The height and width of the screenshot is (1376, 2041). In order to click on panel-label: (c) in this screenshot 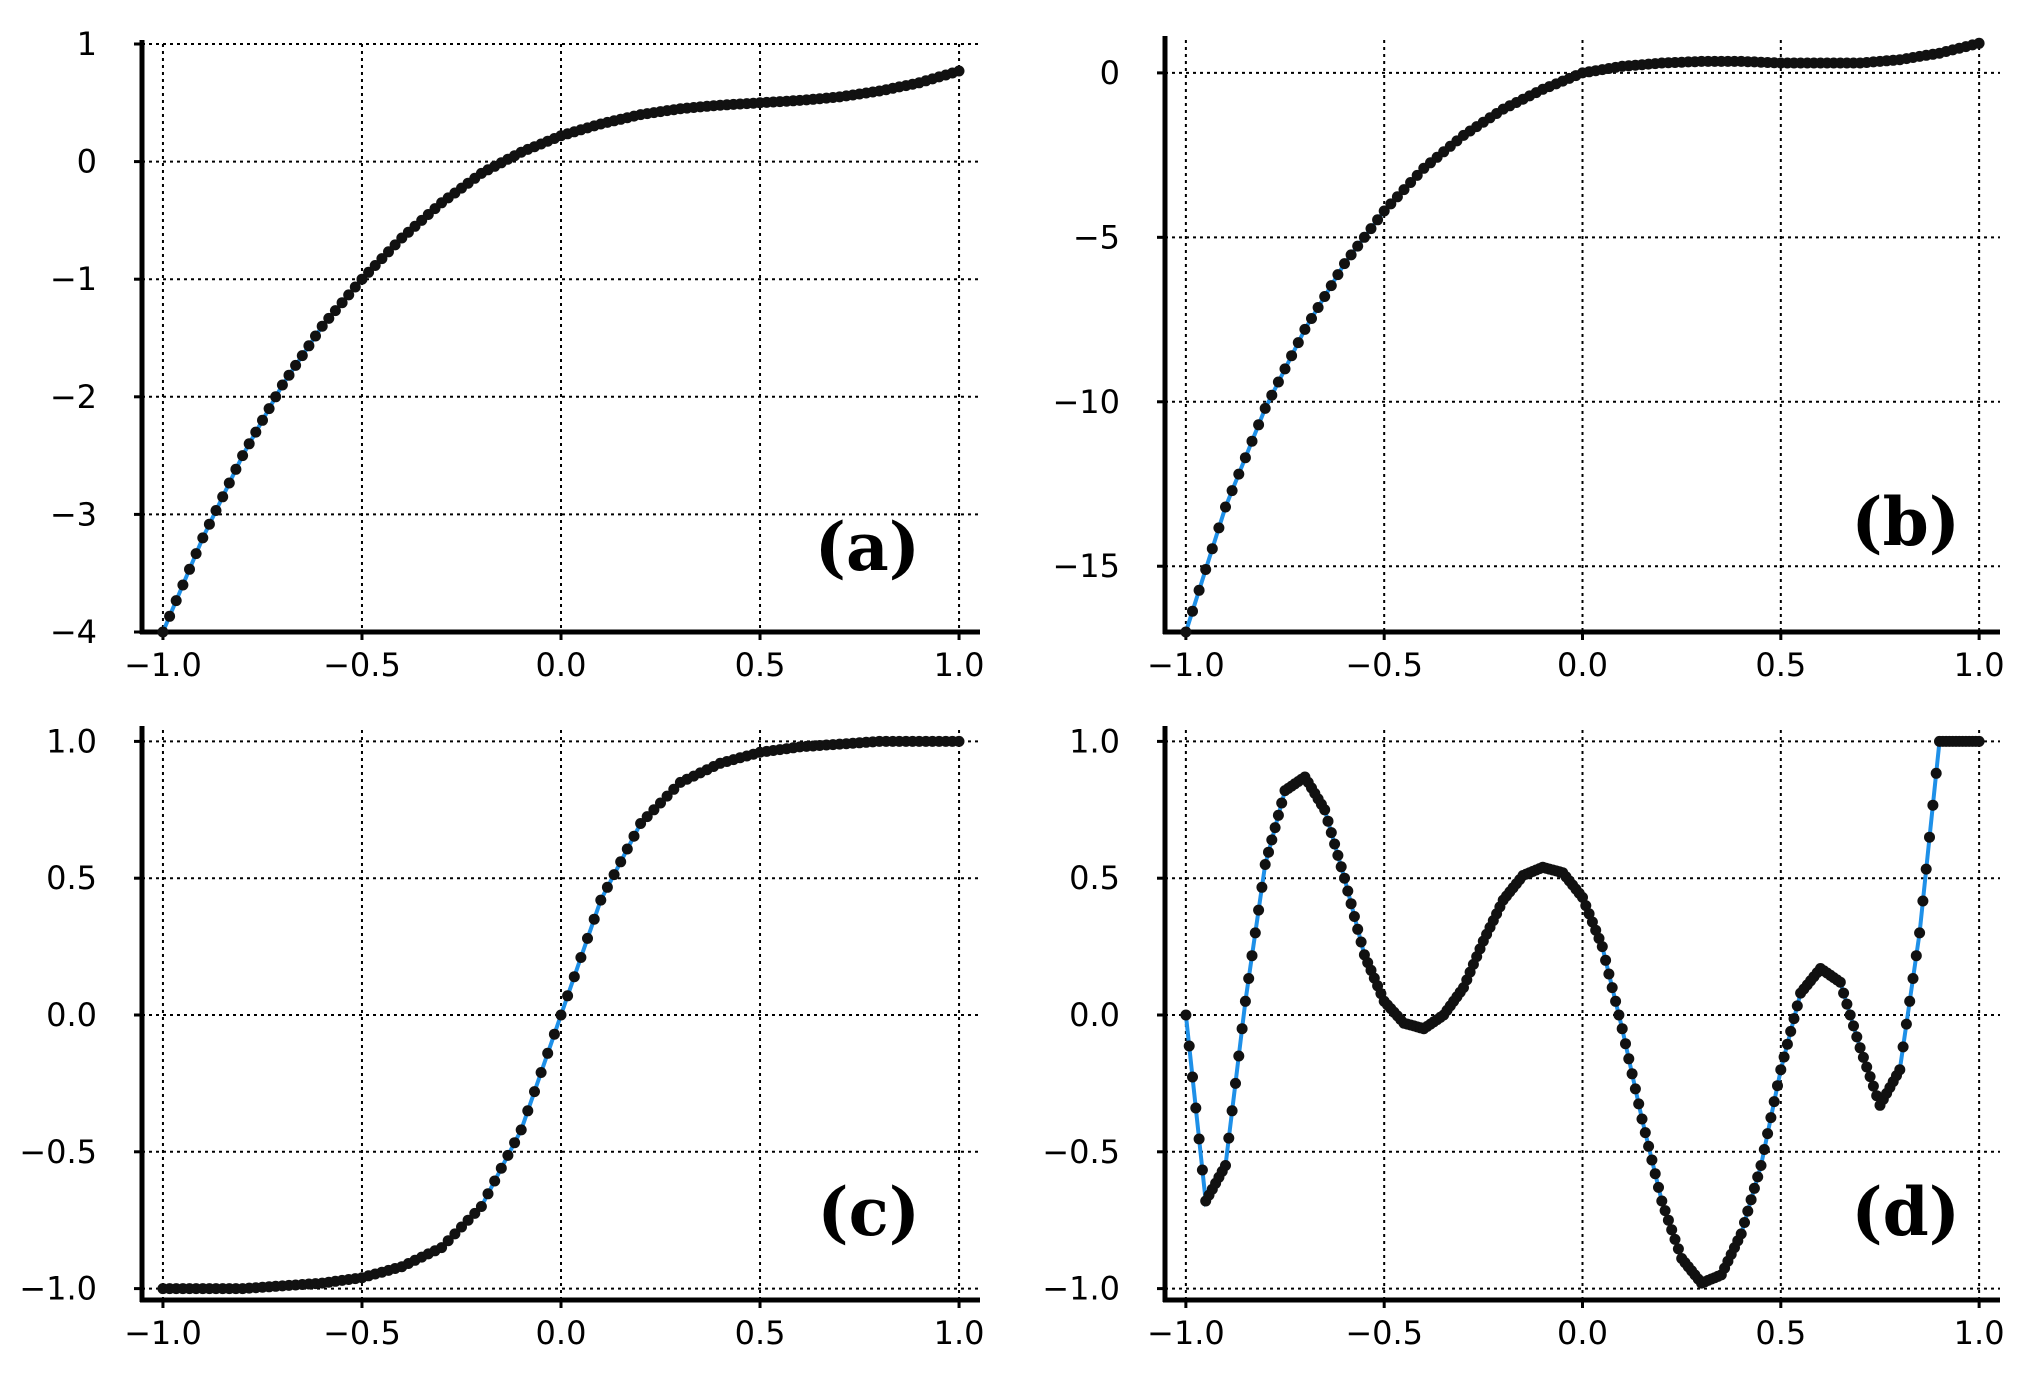, I will do `click(868, 1212)`.